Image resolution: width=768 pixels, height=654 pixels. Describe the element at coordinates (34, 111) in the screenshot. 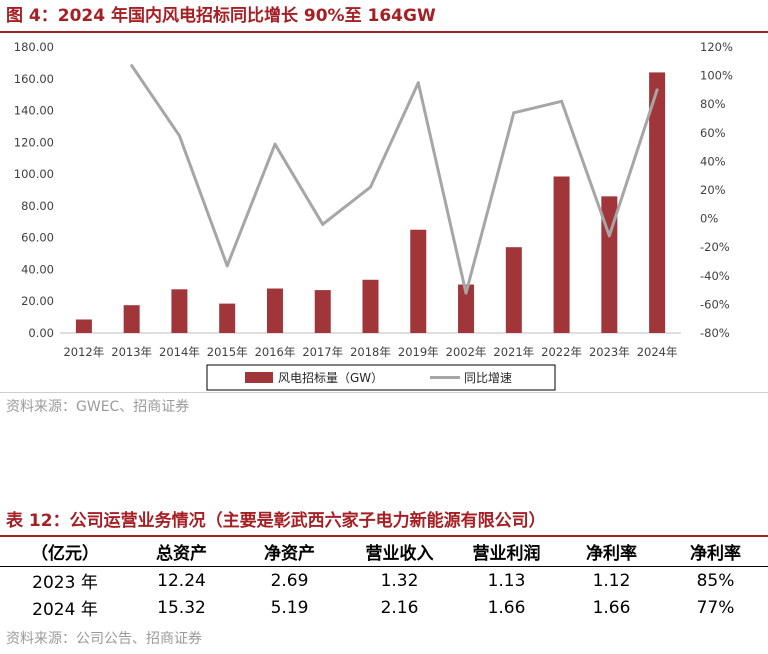

I see `y-left-tick: 140.00` at that location.